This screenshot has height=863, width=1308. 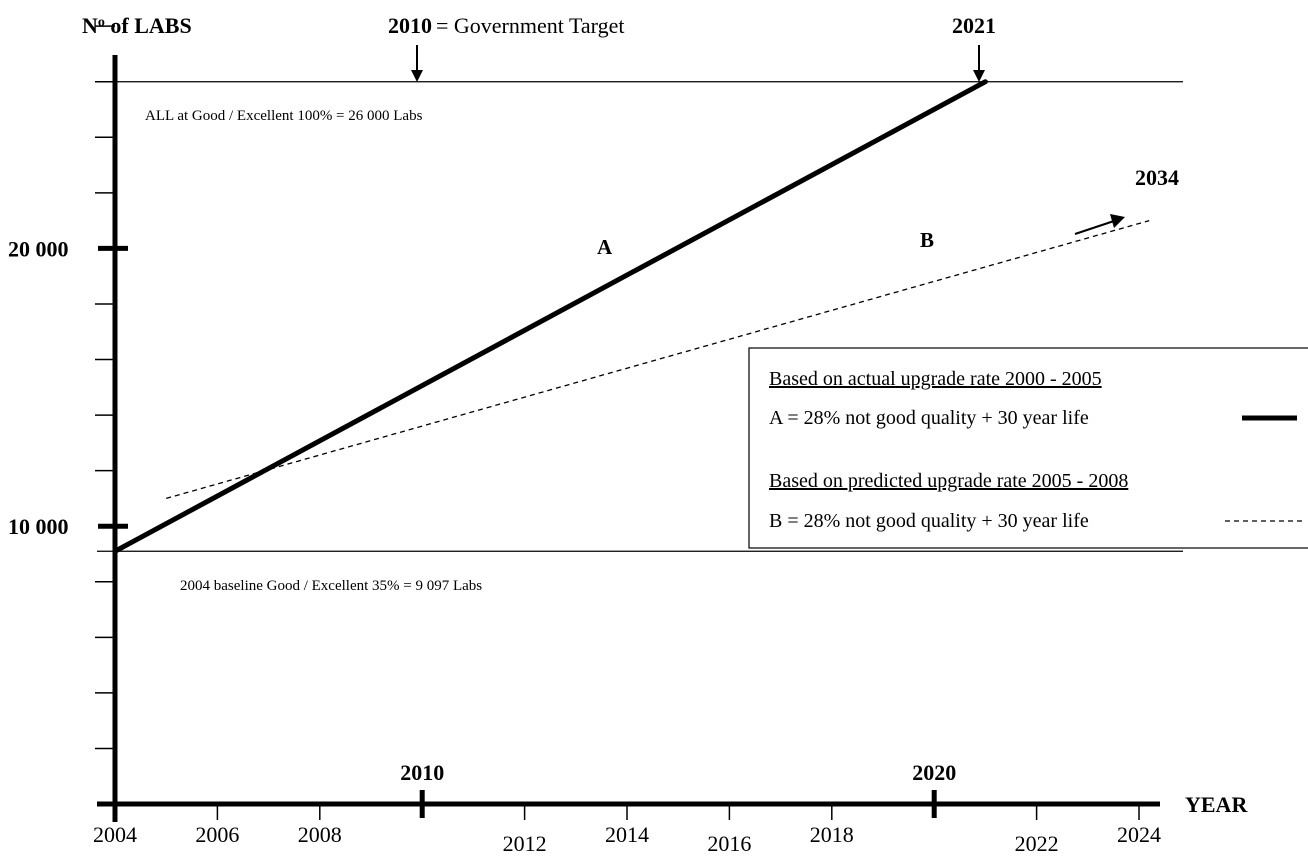 What do you see at coordinates (148, 25) in the screenshot?
I see `y-axis-title-rest: of LABS` at bounding box center [148, 25].